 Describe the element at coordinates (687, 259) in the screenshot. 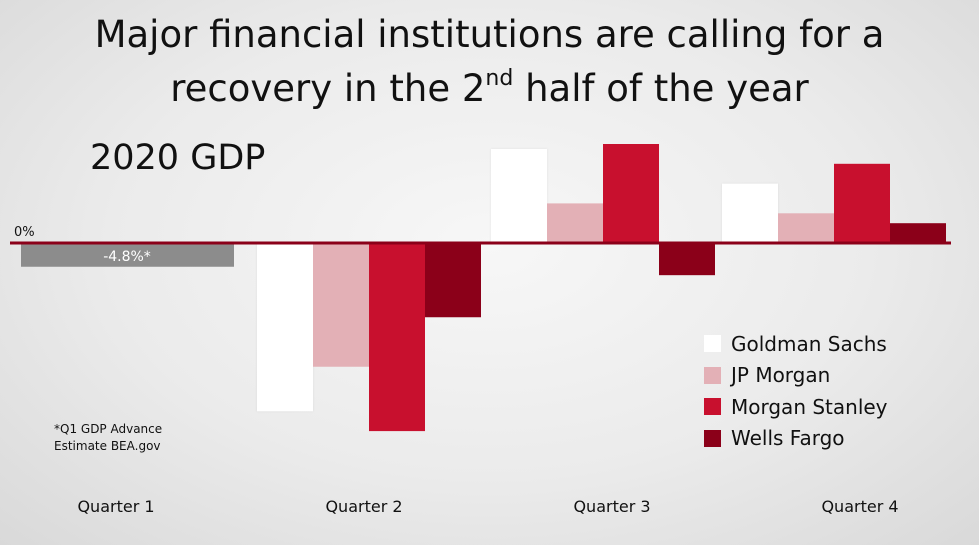

I see `bar-wells-fargo-q3` at that location.